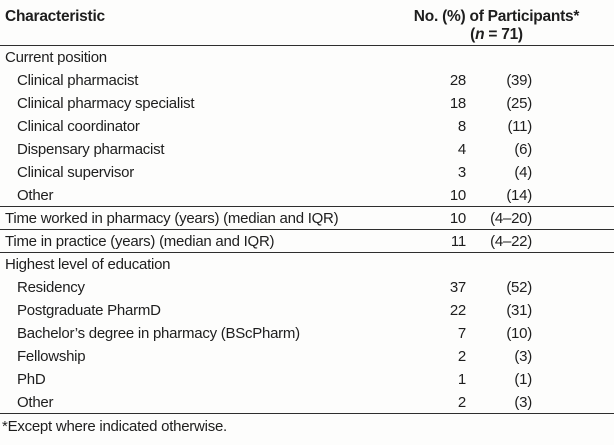 This screenshot has height=445, width=614. I want to click on row-percent: (31), so click(519, 310).